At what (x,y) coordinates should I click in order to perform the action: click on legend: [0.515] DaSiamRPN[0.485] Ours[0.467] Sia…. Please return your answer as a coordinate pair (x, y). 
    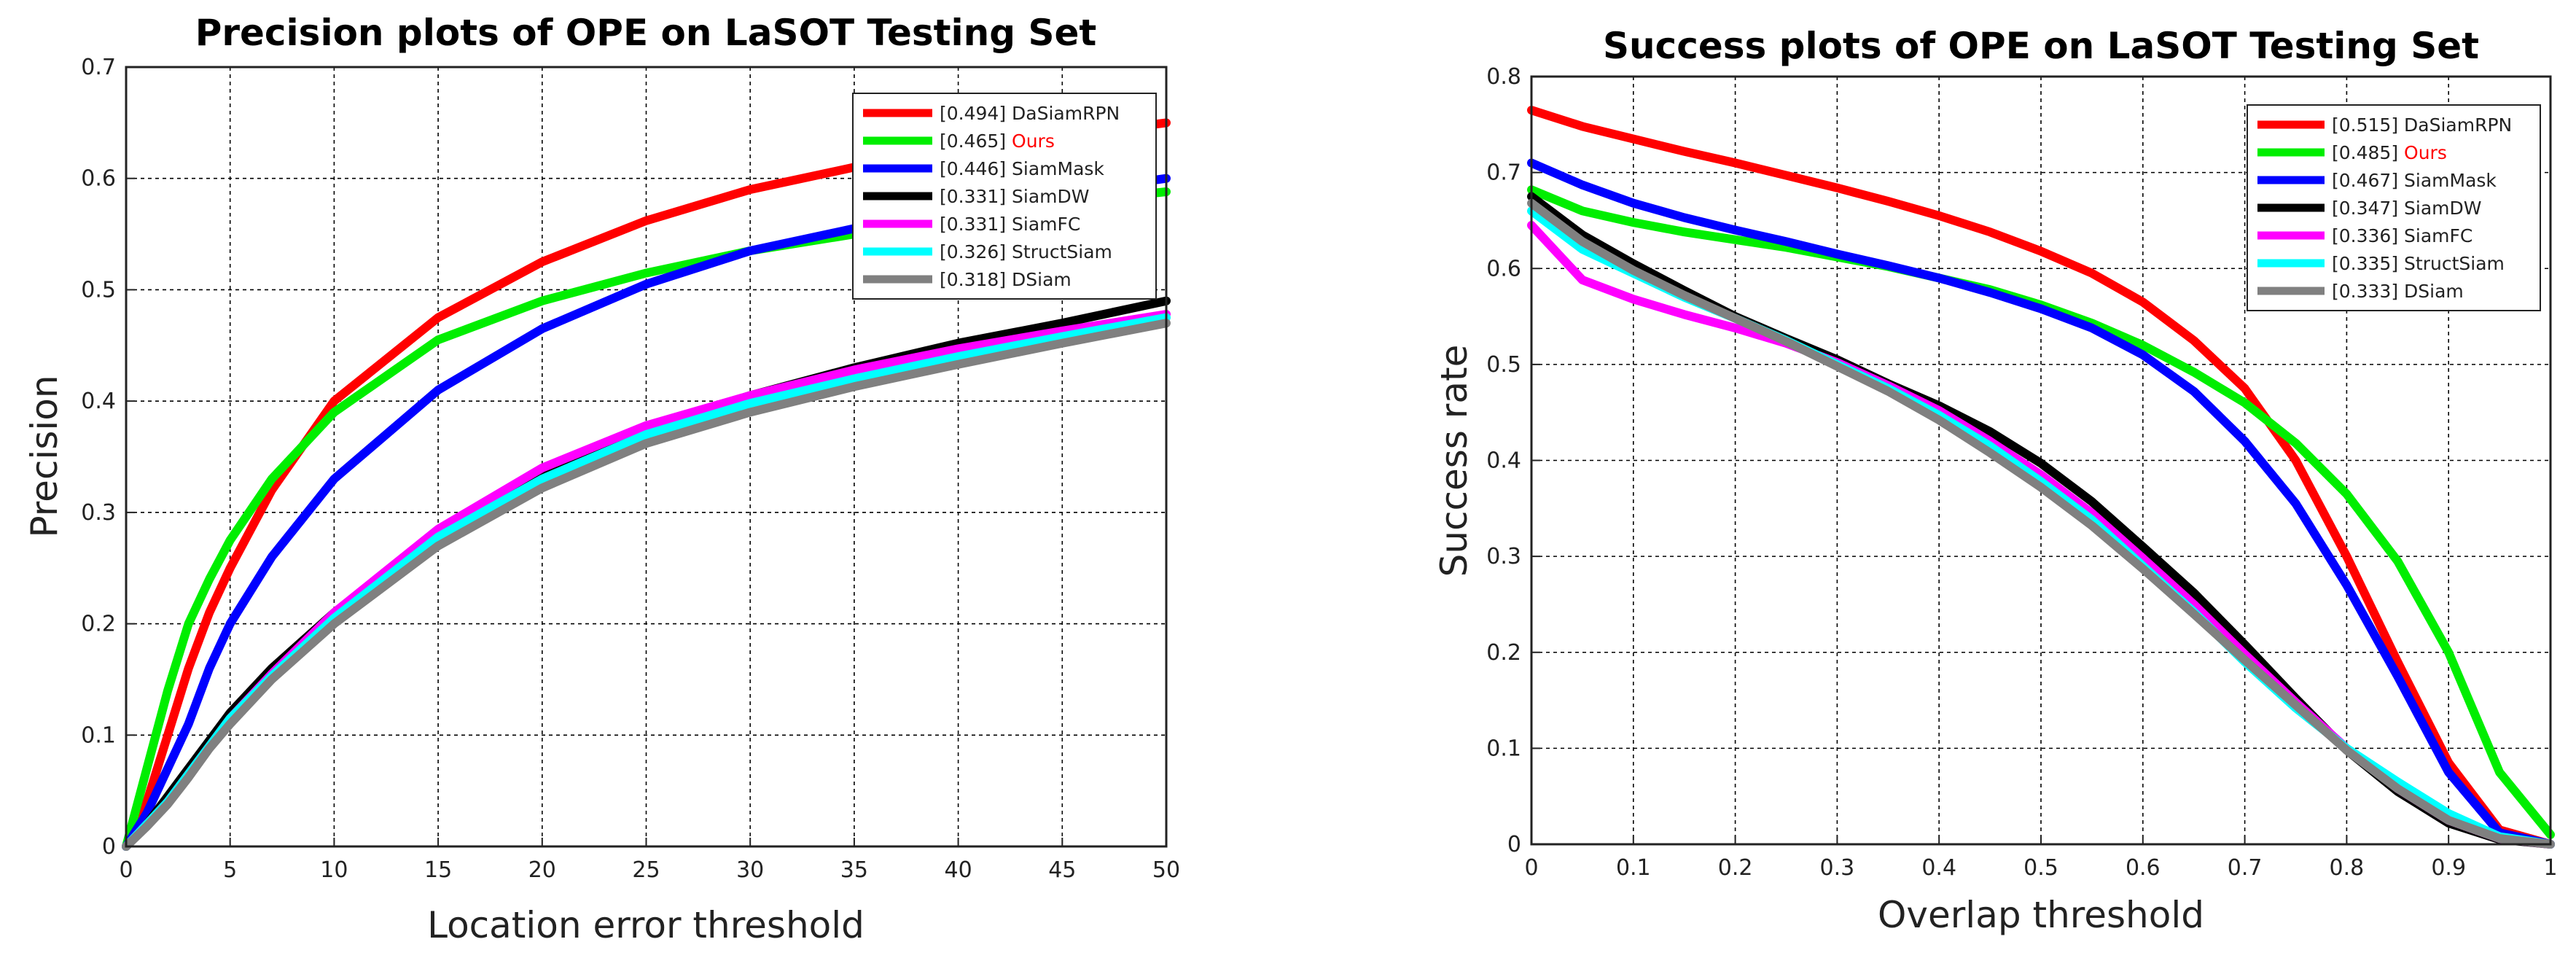
    Looking at the image, I should click on (2394, 207).